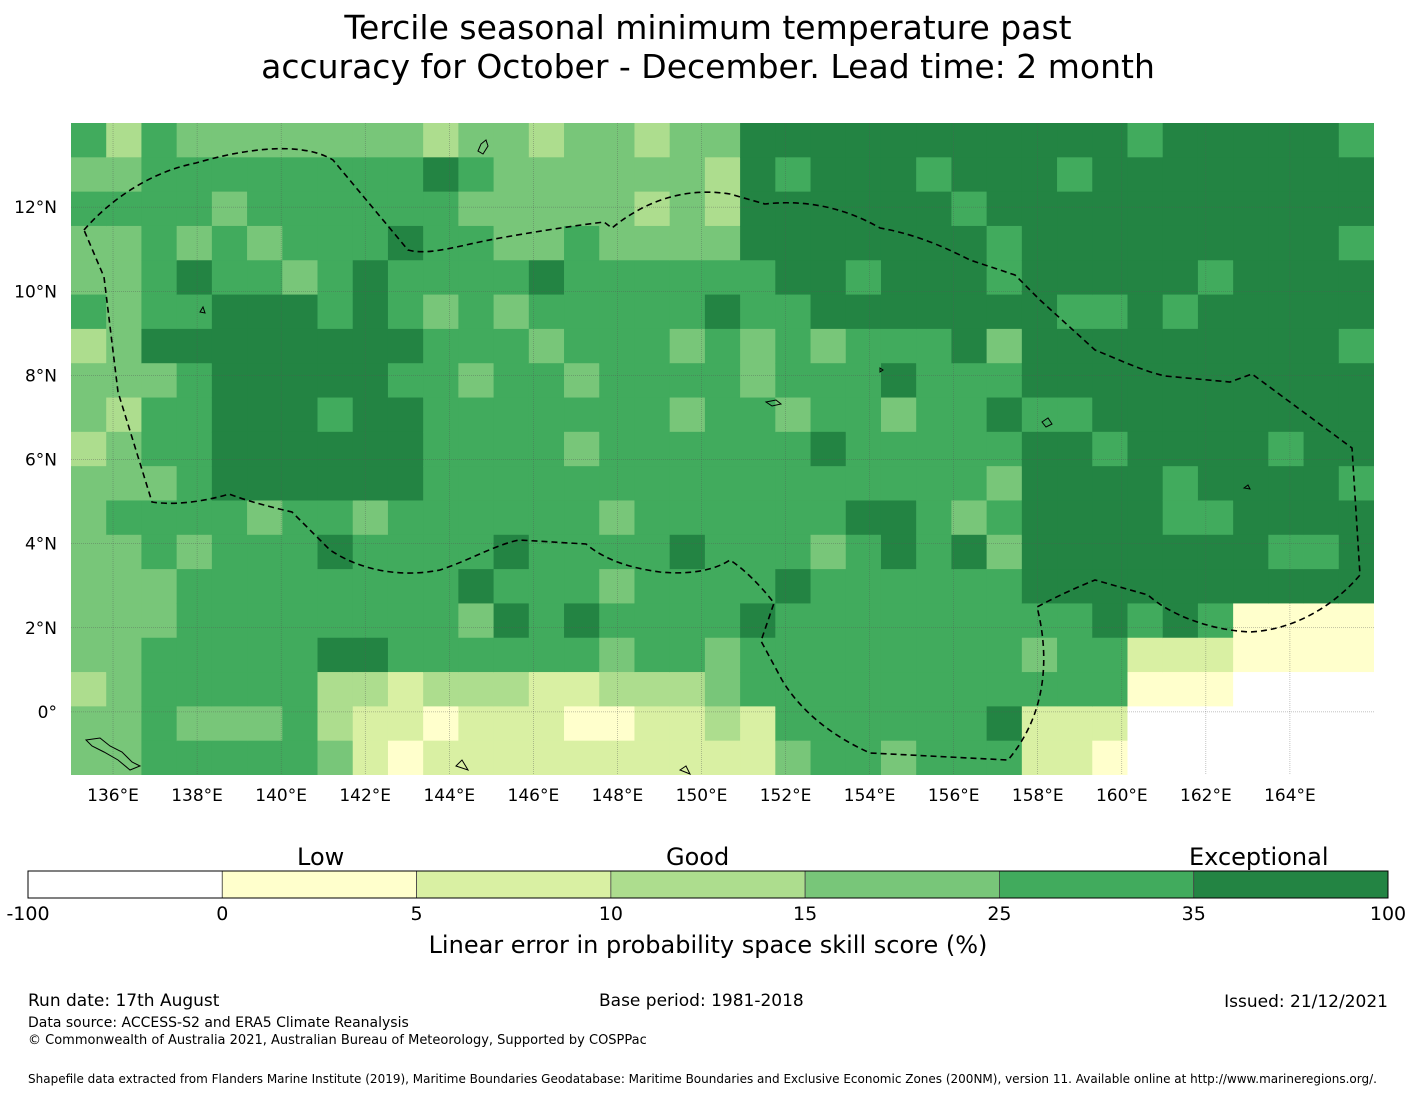  Describe the element at coordinates (281, 796) in the screenshot. I see `lon-tick-label: 140°E` at that location.